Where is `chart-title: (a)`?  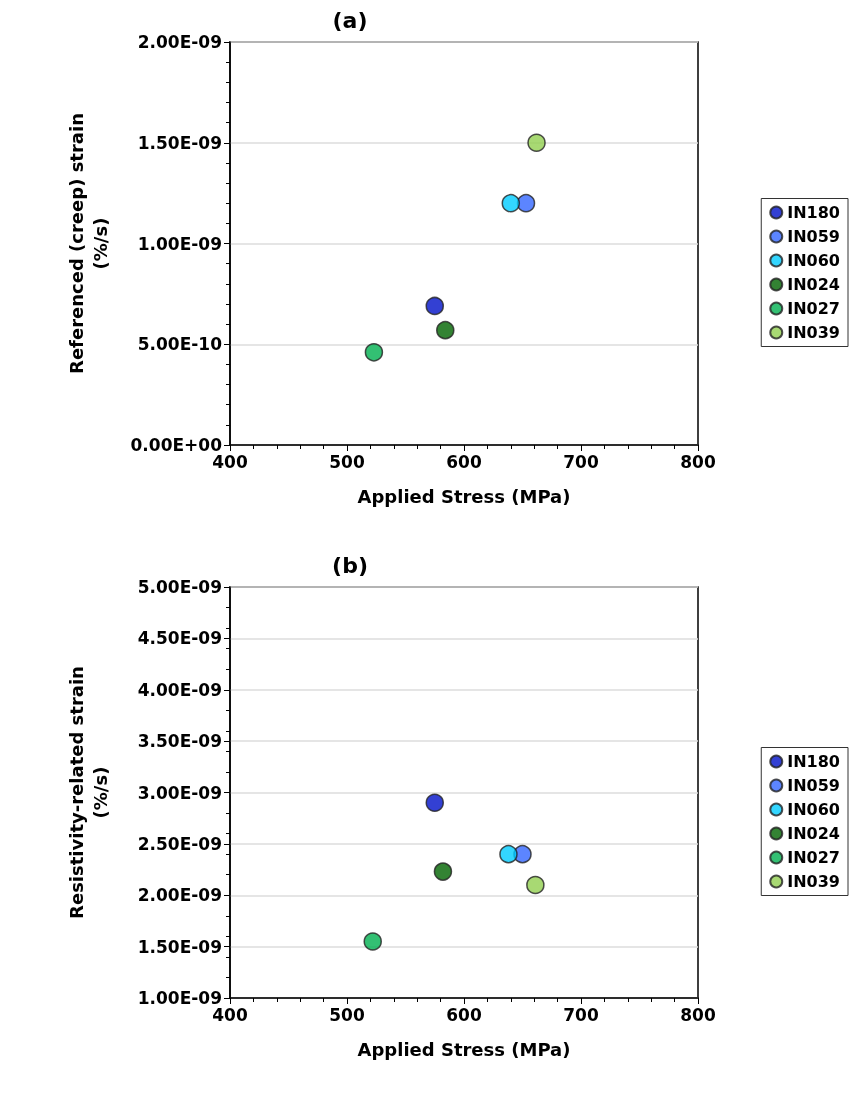
chart-title: (a) is located at coordinates (350, 20).